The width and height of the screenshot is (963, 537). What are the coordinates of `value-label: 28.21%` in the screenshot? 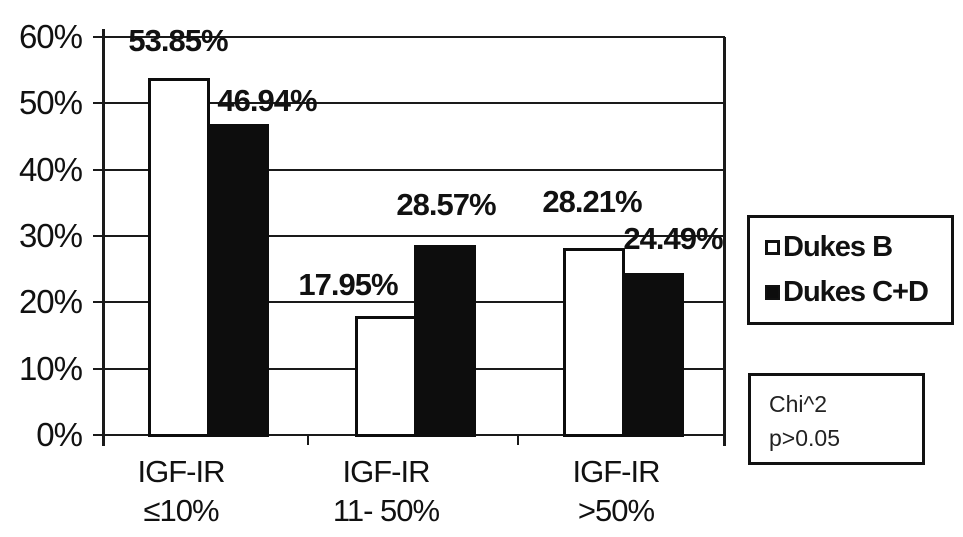 It's located at (592, 201).